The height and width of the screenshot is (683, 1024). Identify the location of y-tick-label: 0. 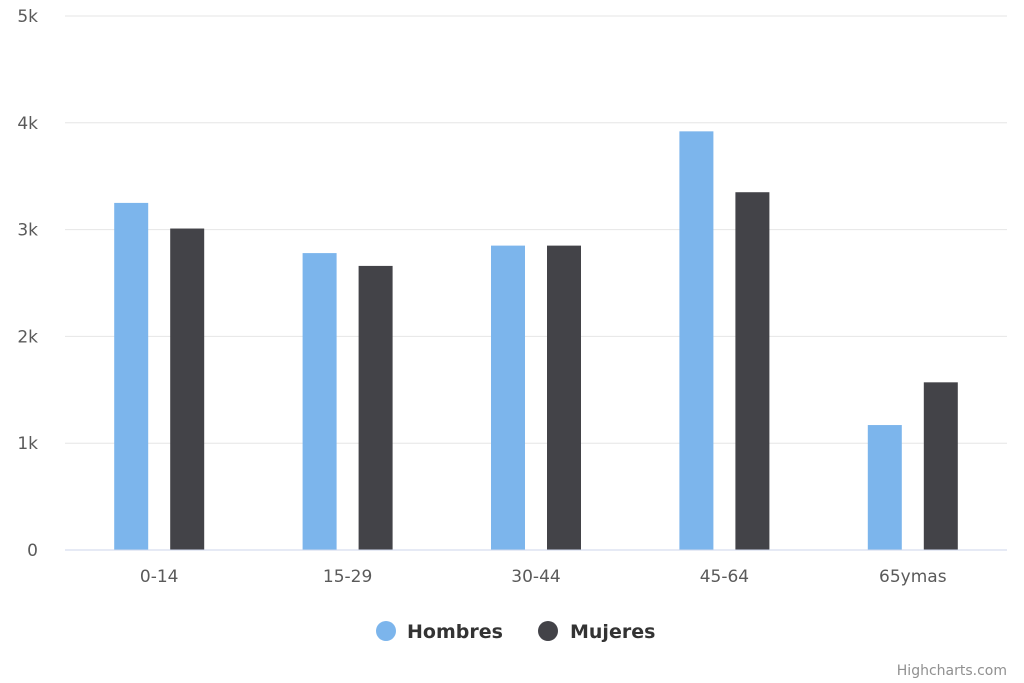
(32, 551).